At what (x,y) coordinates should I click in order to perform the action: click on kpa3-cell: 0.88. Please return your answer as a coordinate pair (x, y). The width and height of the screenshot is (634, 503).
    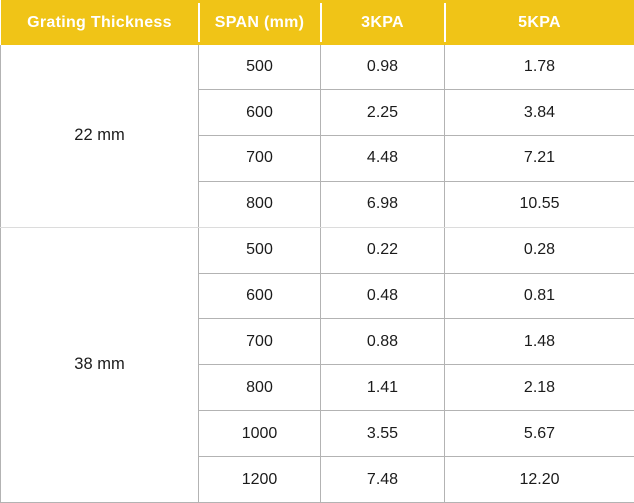
    Looking at the image, I should click on (382, 342).